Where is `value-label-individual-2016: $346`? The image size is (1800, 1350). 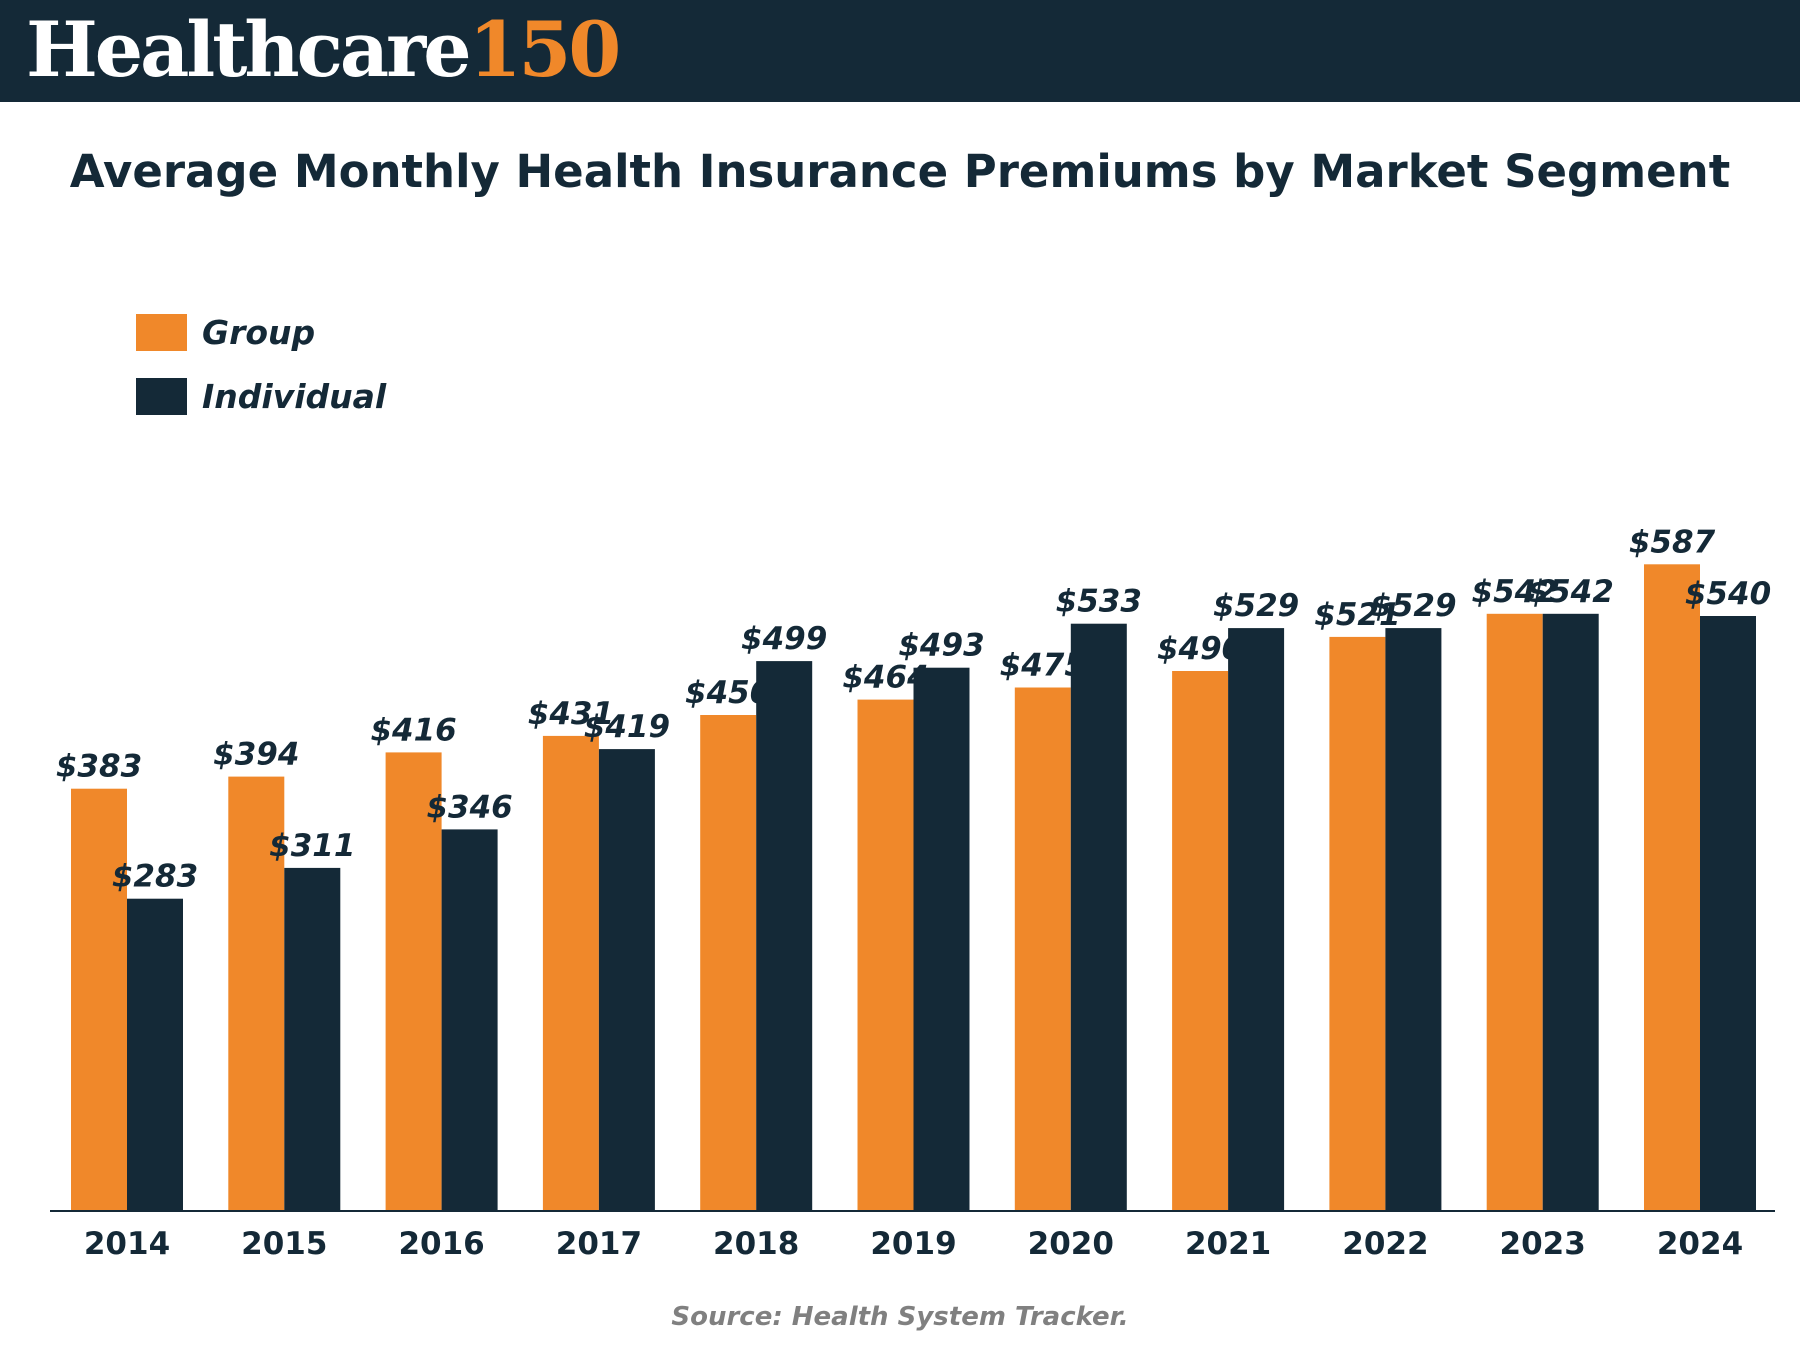 value-label-individual-2016: $346 is located at coordinates (469, 807).